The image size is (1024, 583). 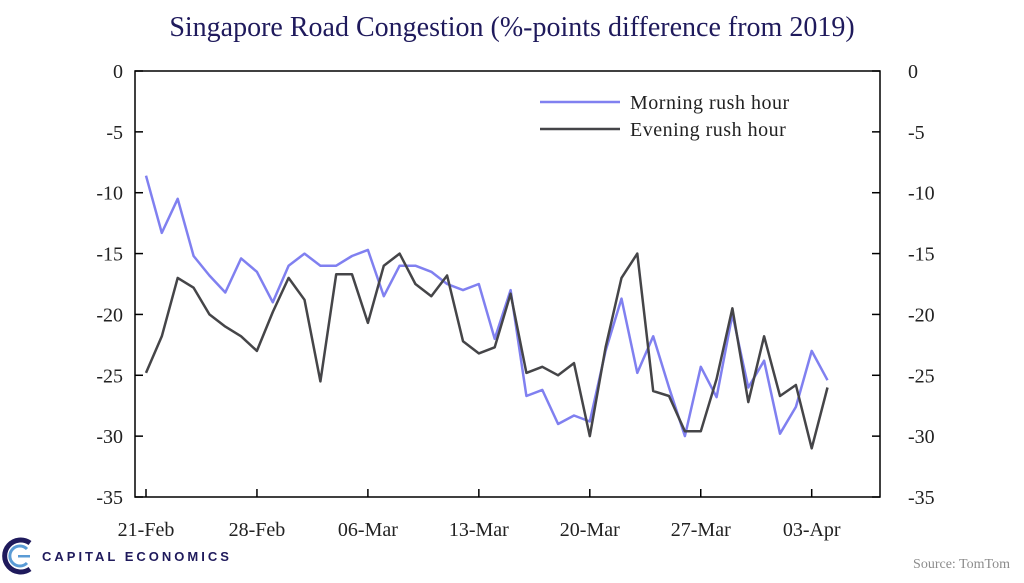 I want to click on x-tick-label: 21-Feb, so click(x=146, y=530).